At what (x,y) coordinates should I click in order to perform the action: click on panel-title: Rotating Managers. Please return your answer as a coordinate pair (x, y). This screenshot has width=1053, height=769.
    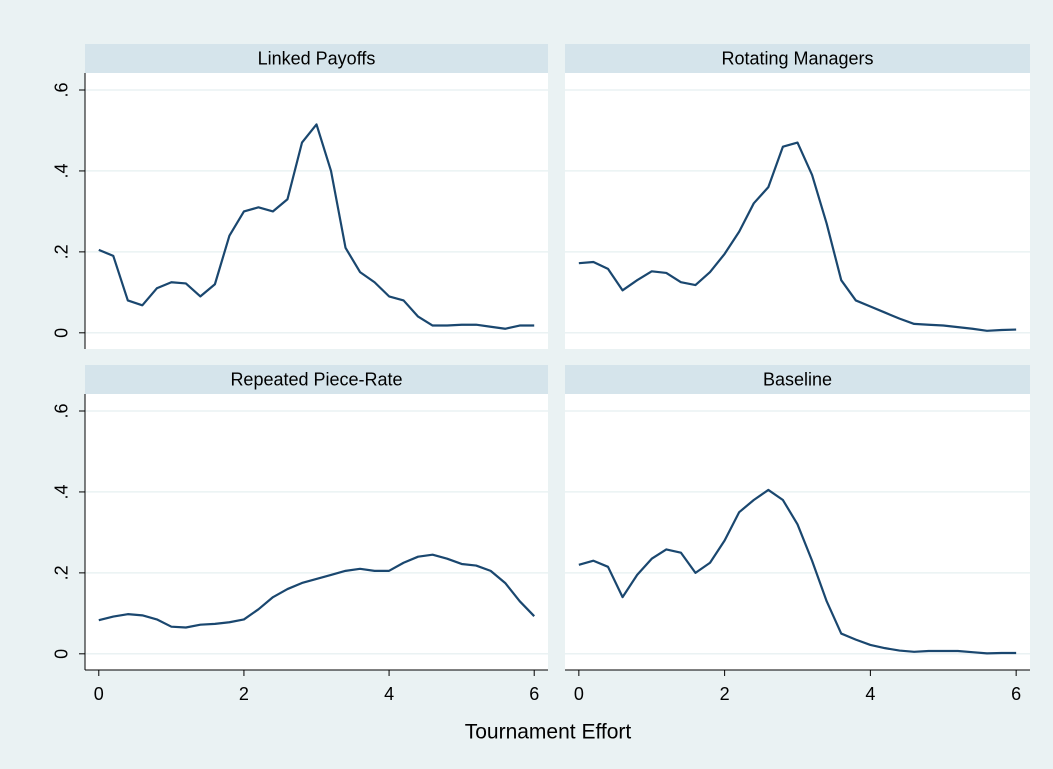
    Looking at the image, I should click on (797, 58).